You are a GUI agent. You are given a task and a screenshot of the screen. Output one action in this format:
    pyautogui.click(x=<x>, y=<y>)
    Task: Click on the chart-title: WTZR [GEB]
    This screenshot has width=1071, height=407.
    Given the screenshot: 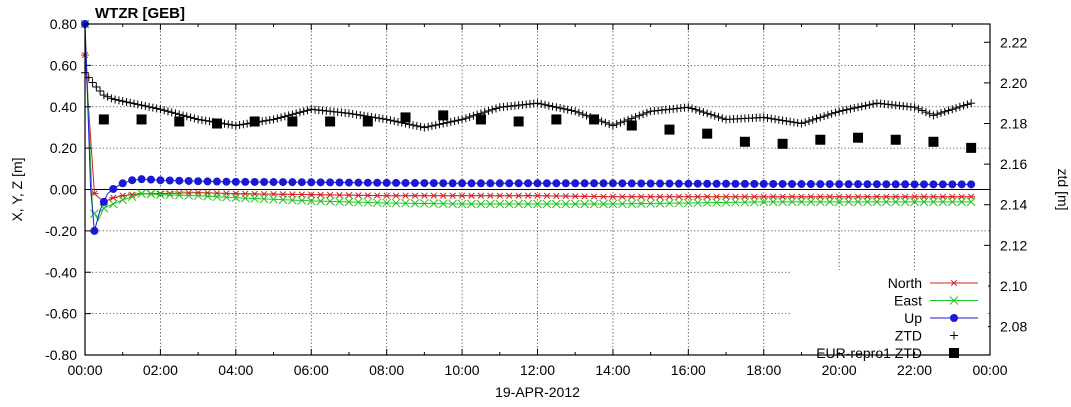 What is the action you would take?
    pyautogui.click(x=140, y=13)
    